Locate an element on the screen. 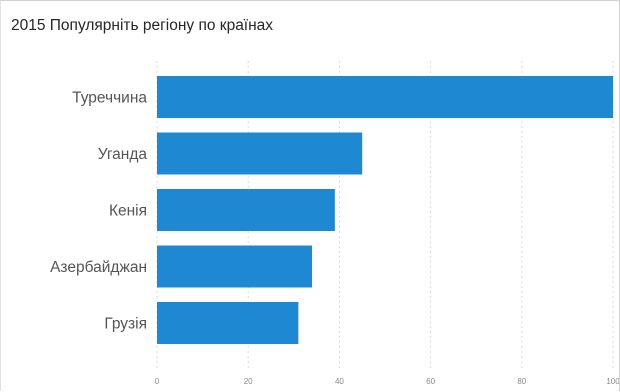  category-label: Грузія is located at coordinates (125, 324).